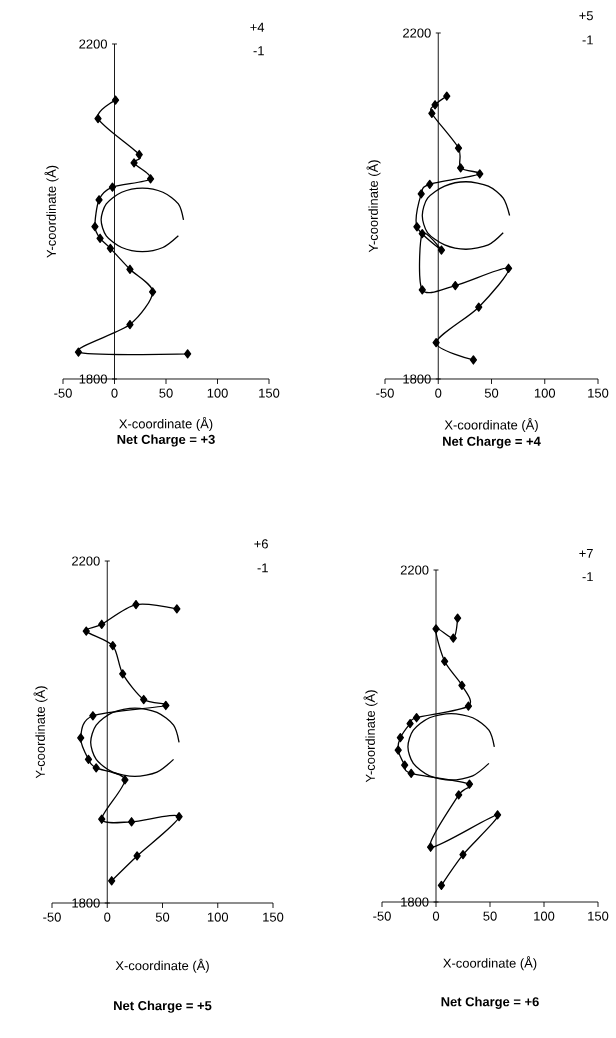  I want to click on text: +6, so click(261, 544).